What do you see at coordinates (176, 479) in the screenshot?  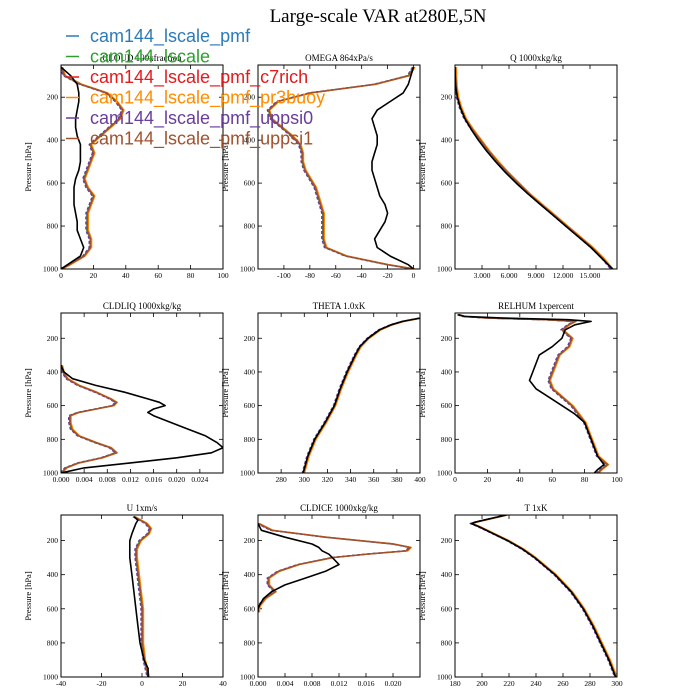 I see `x-tick-label: 0.020` at bounding box center [176, 479].